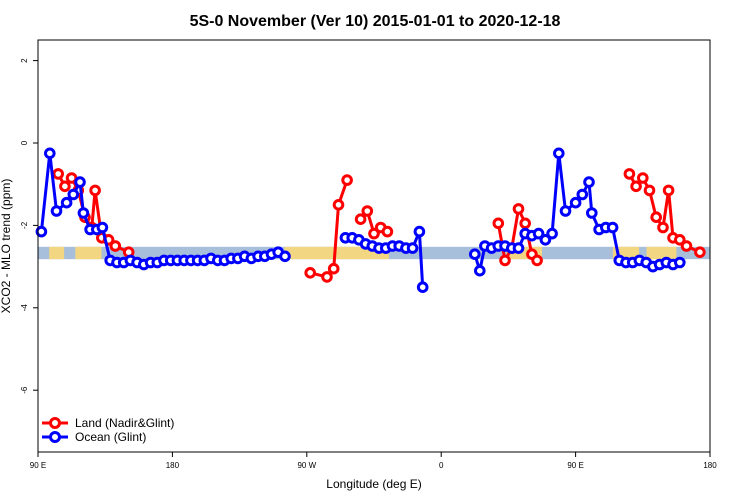 The image size is (750, 500). What do you see at coordinates (24, 225) in the screenshot?
I see `y-tick-label-2: -2` at bounding box center [24, 225].